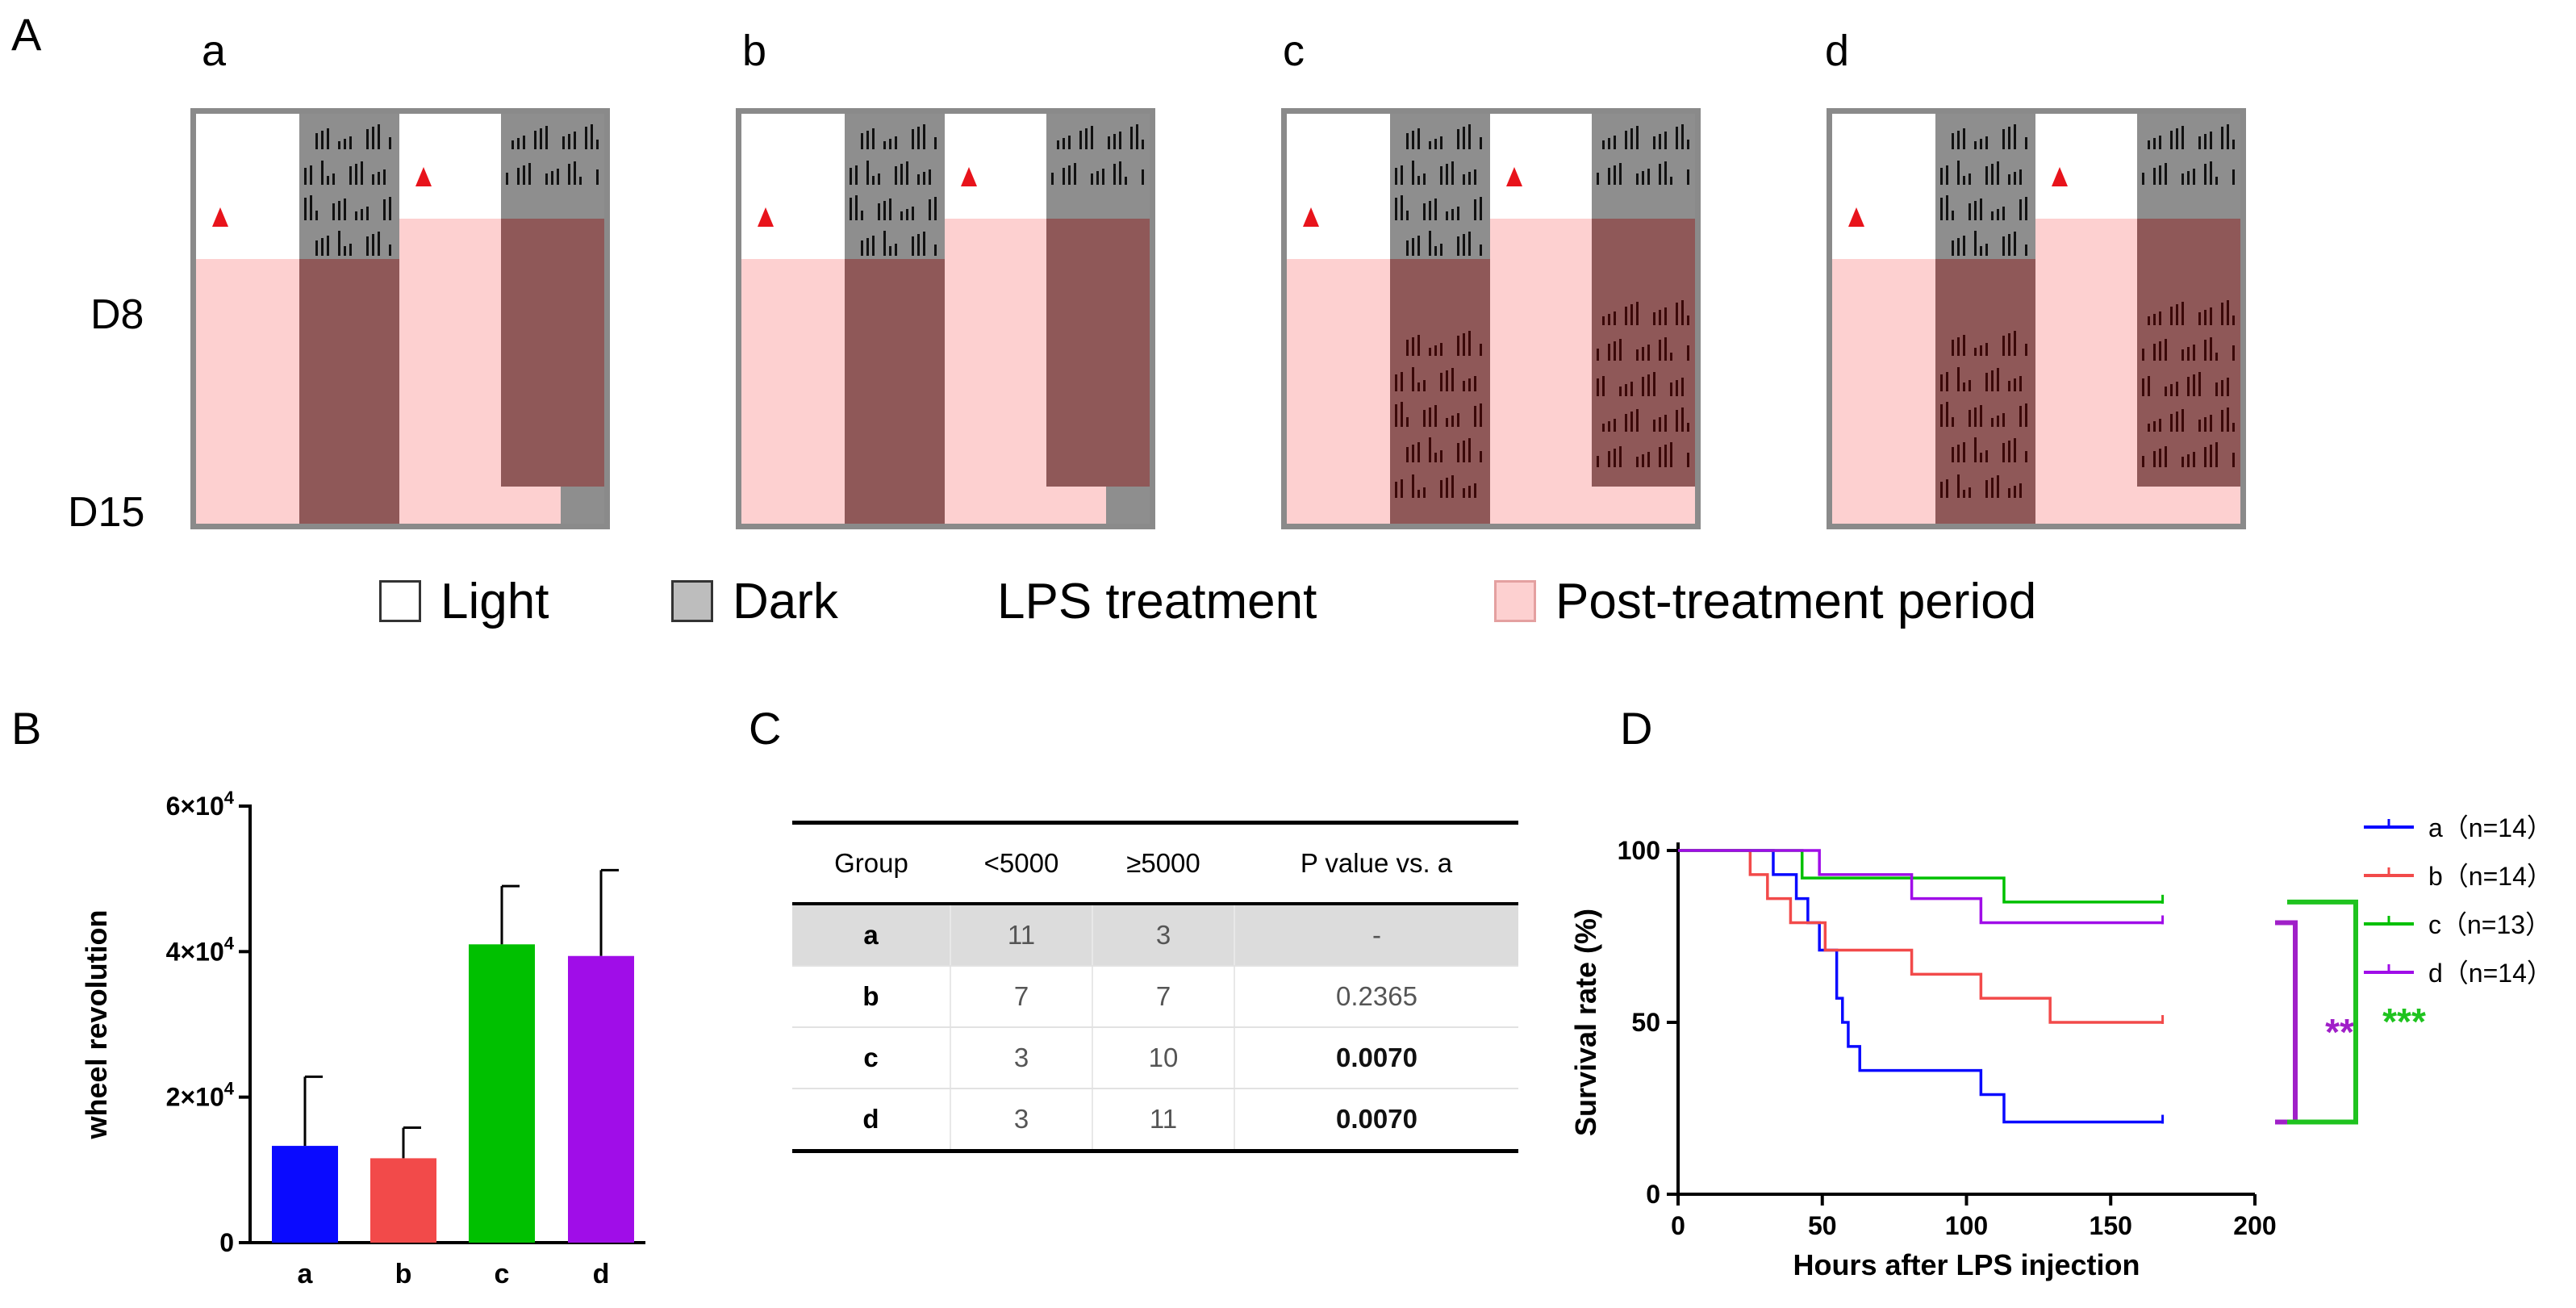 The image size is (2576, 1308). What do you see at coordinates (1967, 1226) in the screenshot?
I see `x-tick-label: 100` at bounding box center [1967, 1226].